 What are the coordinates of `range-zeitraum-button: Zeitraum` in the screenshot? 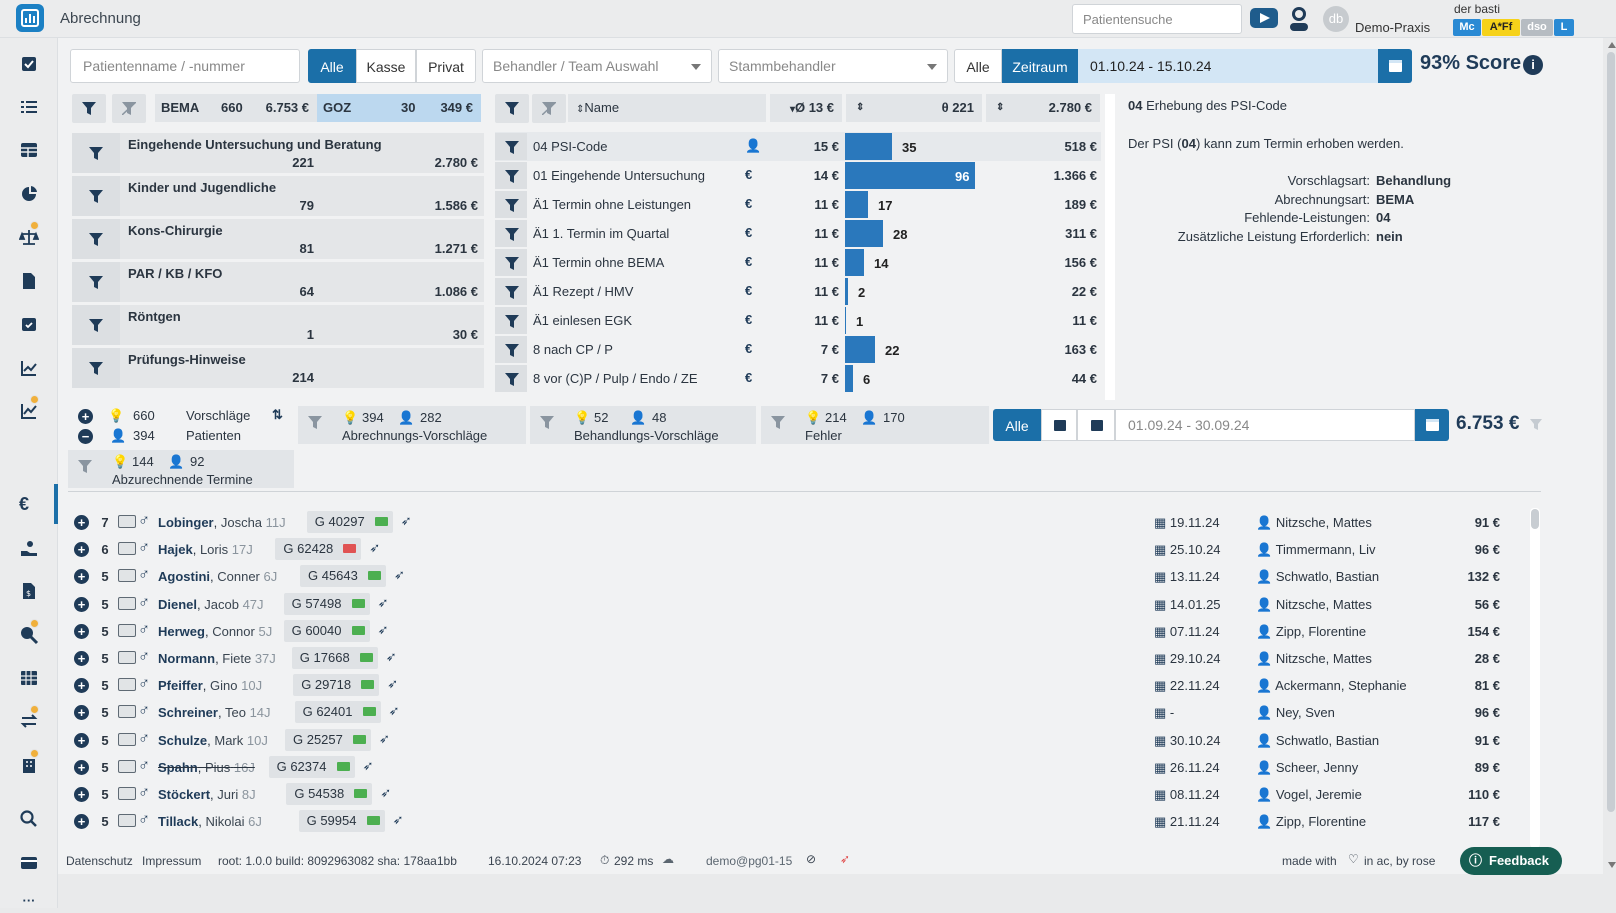 It's located at (1040, 66).